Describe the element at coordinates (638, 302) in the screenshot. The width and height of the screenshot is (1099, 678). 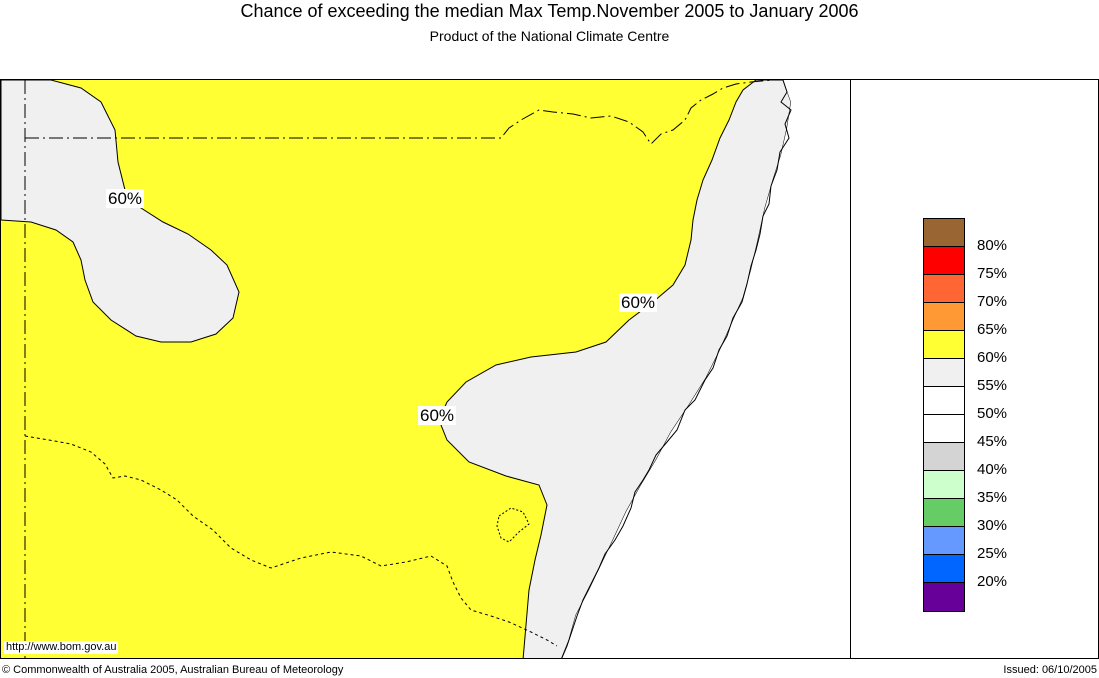
I see `contour-label-east: 60%` at that location.